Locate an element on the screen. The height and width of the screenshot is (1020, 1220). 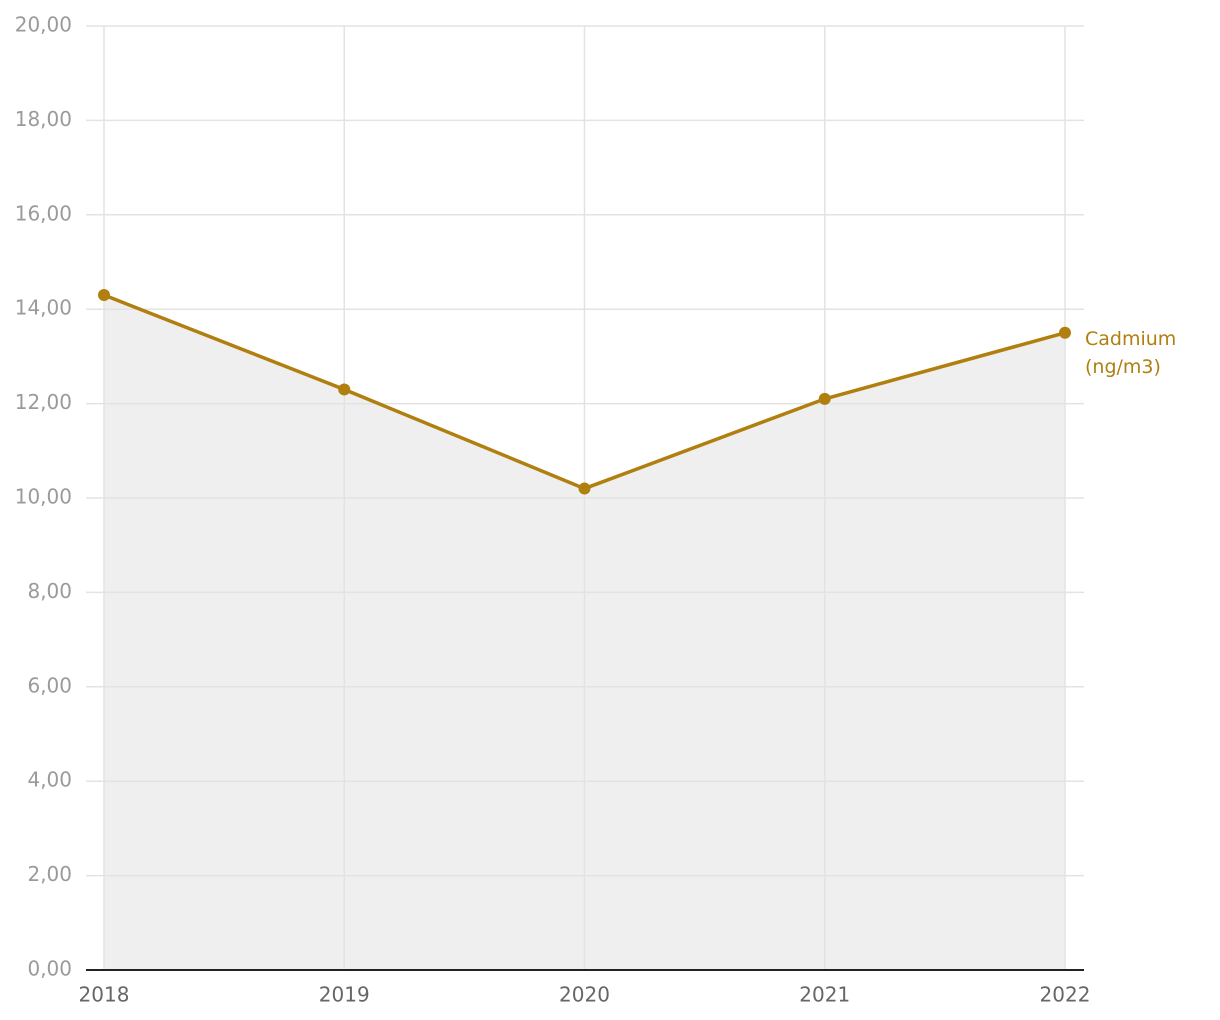
x-tick-label: 2019 is located at coordinates (344, 995).